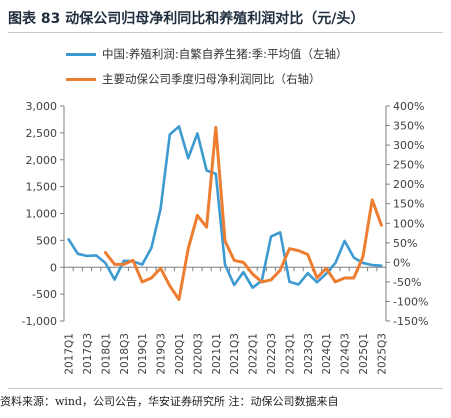 This screenshot has height=418, width=451. Describe the element at coordinates (225, 388) in the screenshot. I see `source-divider` at that location.